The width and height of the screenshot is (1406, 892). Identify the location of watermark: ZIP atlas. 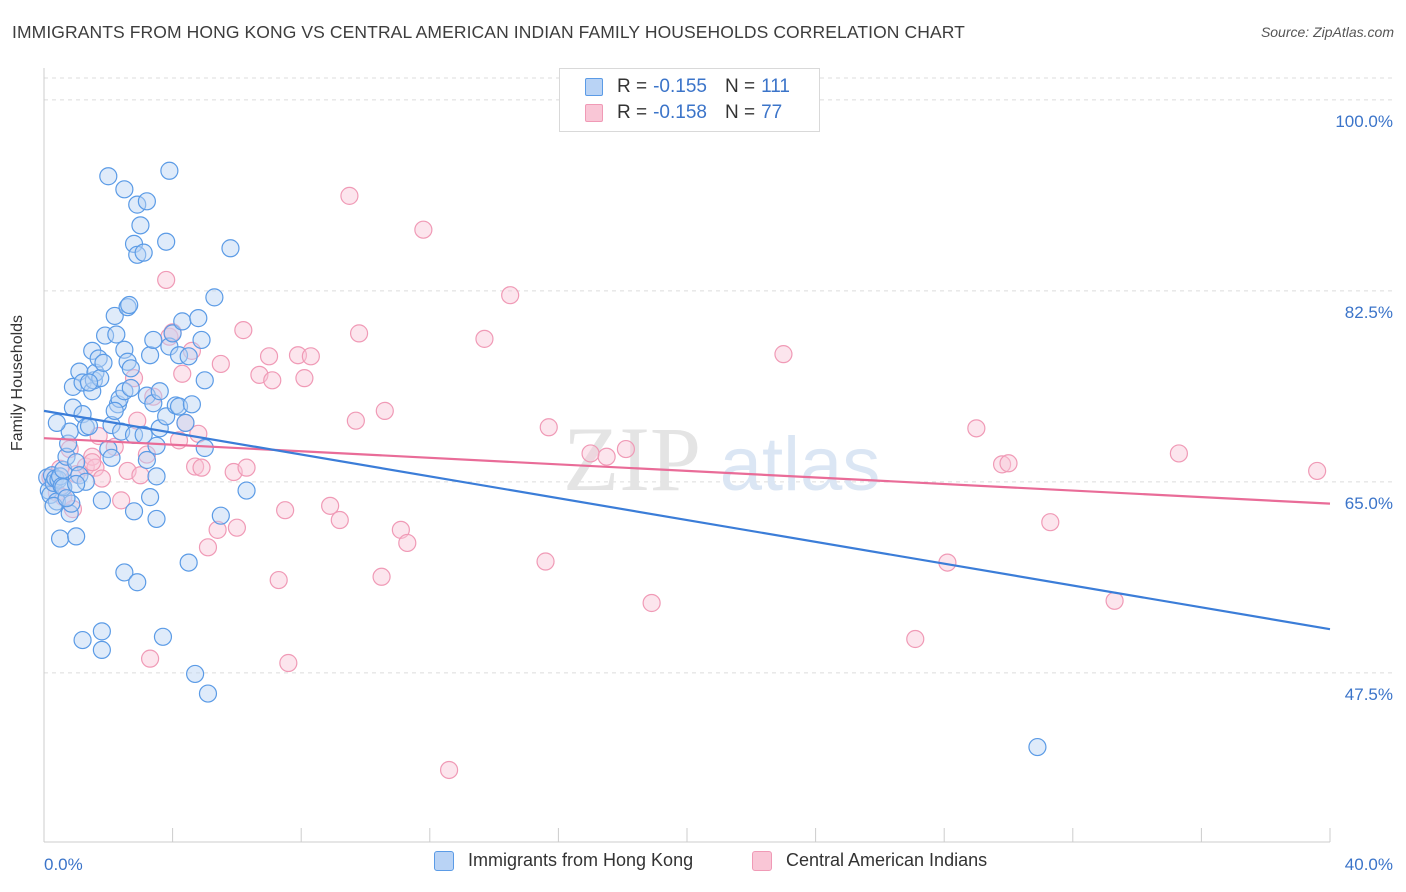
(721, 459).